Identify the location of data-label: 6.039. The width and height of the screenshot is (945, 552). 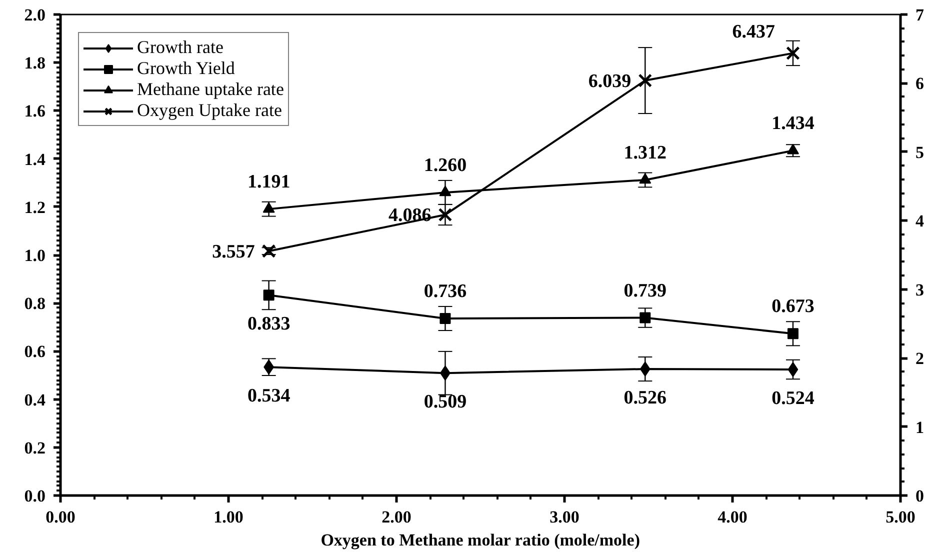
(610, 81).